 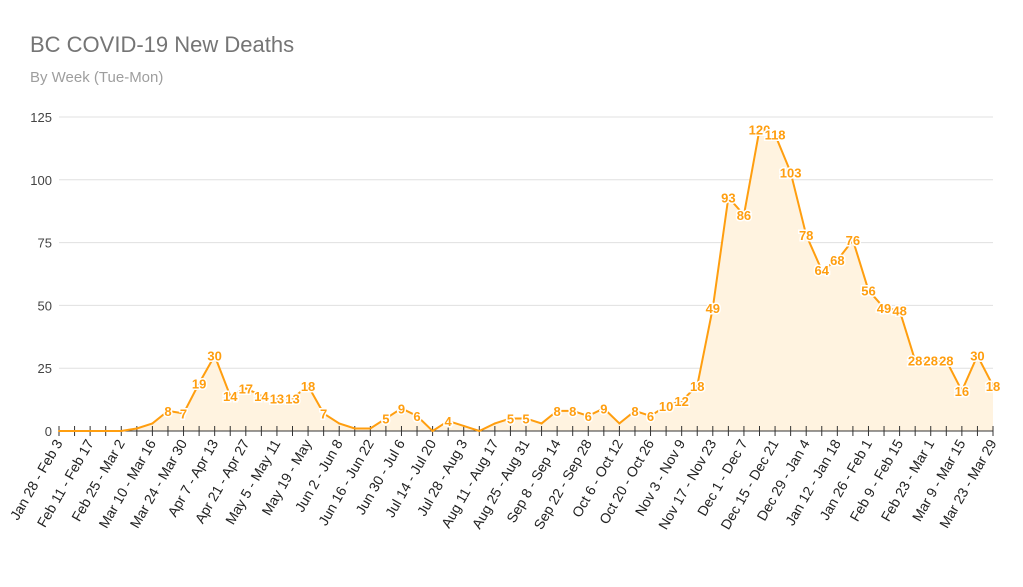 I want to click on data-label: 17, so click(x=246, y=388).